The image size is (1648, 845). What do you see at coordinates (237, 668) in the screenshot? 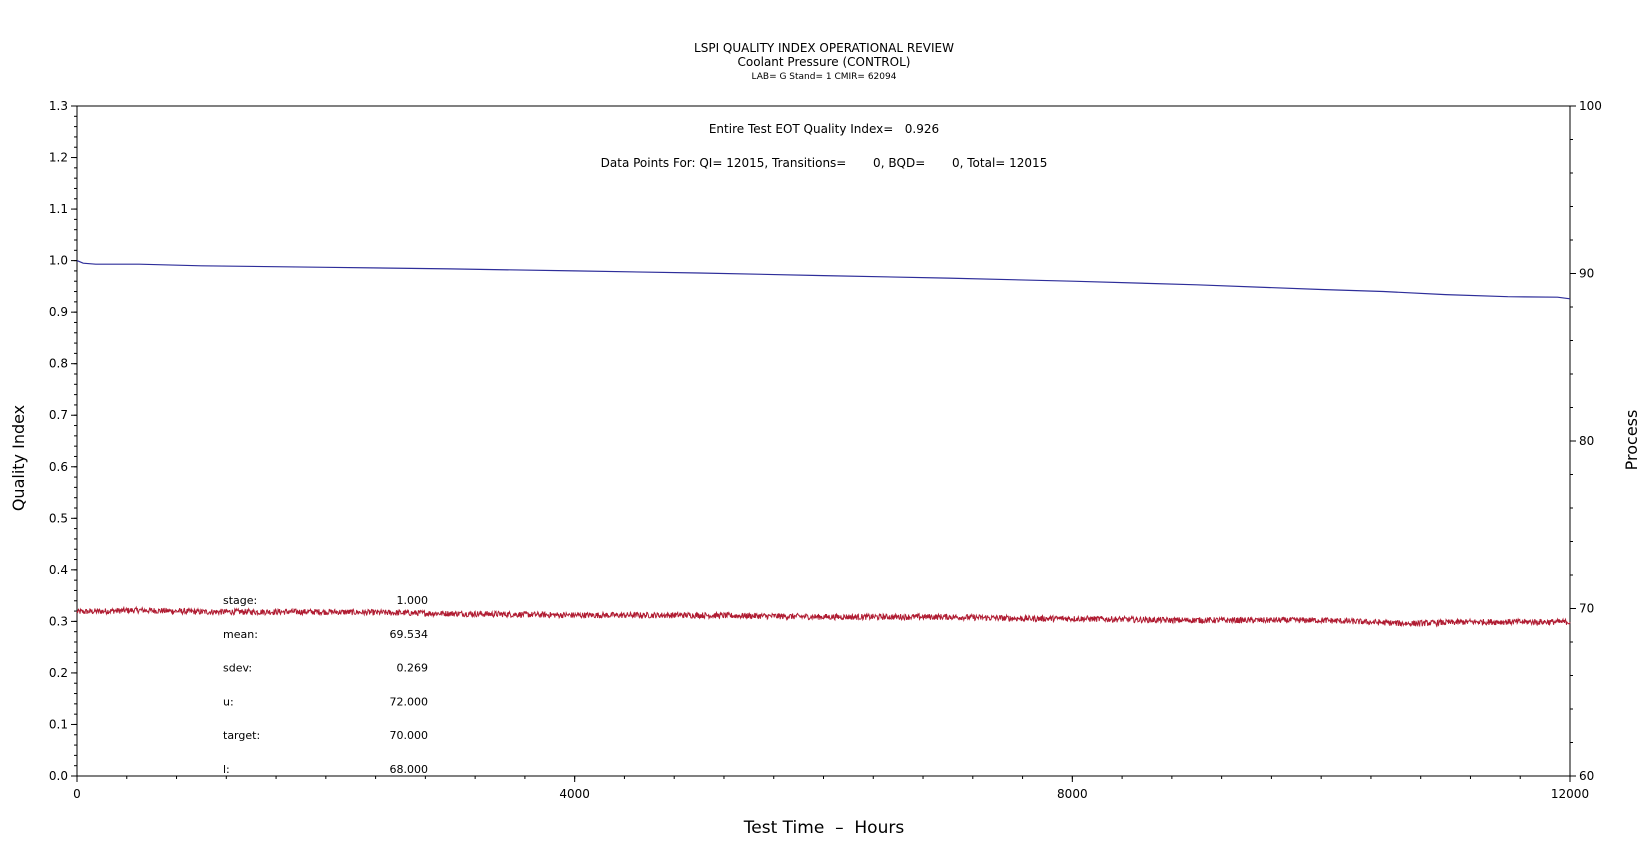
I see `stat-label: sdev:` at bounding box center [237, 668].